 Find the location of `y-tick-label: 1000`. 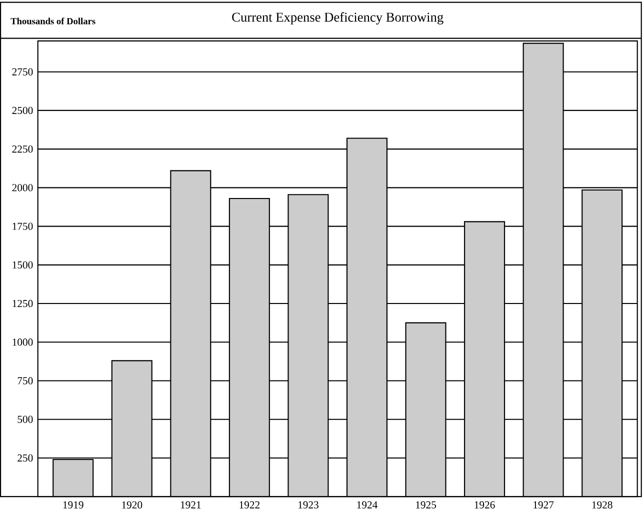

y-tick-label: 1000 is located at coordinates (22, 342).